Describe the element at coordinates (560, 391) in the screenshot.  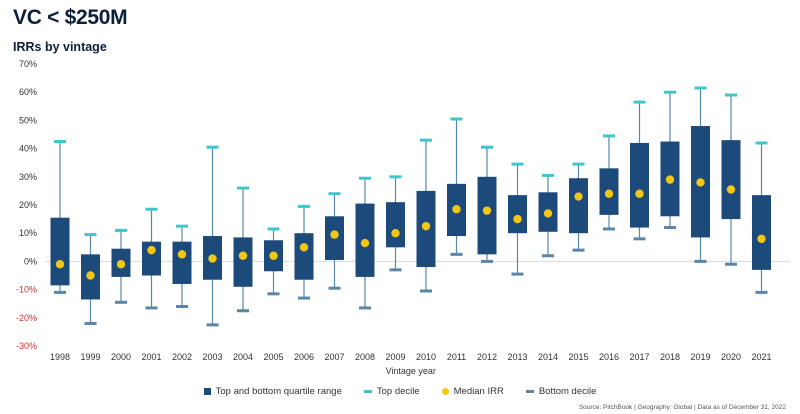
I see `legend-item-bottom-decile: Bottom decile` at that location.